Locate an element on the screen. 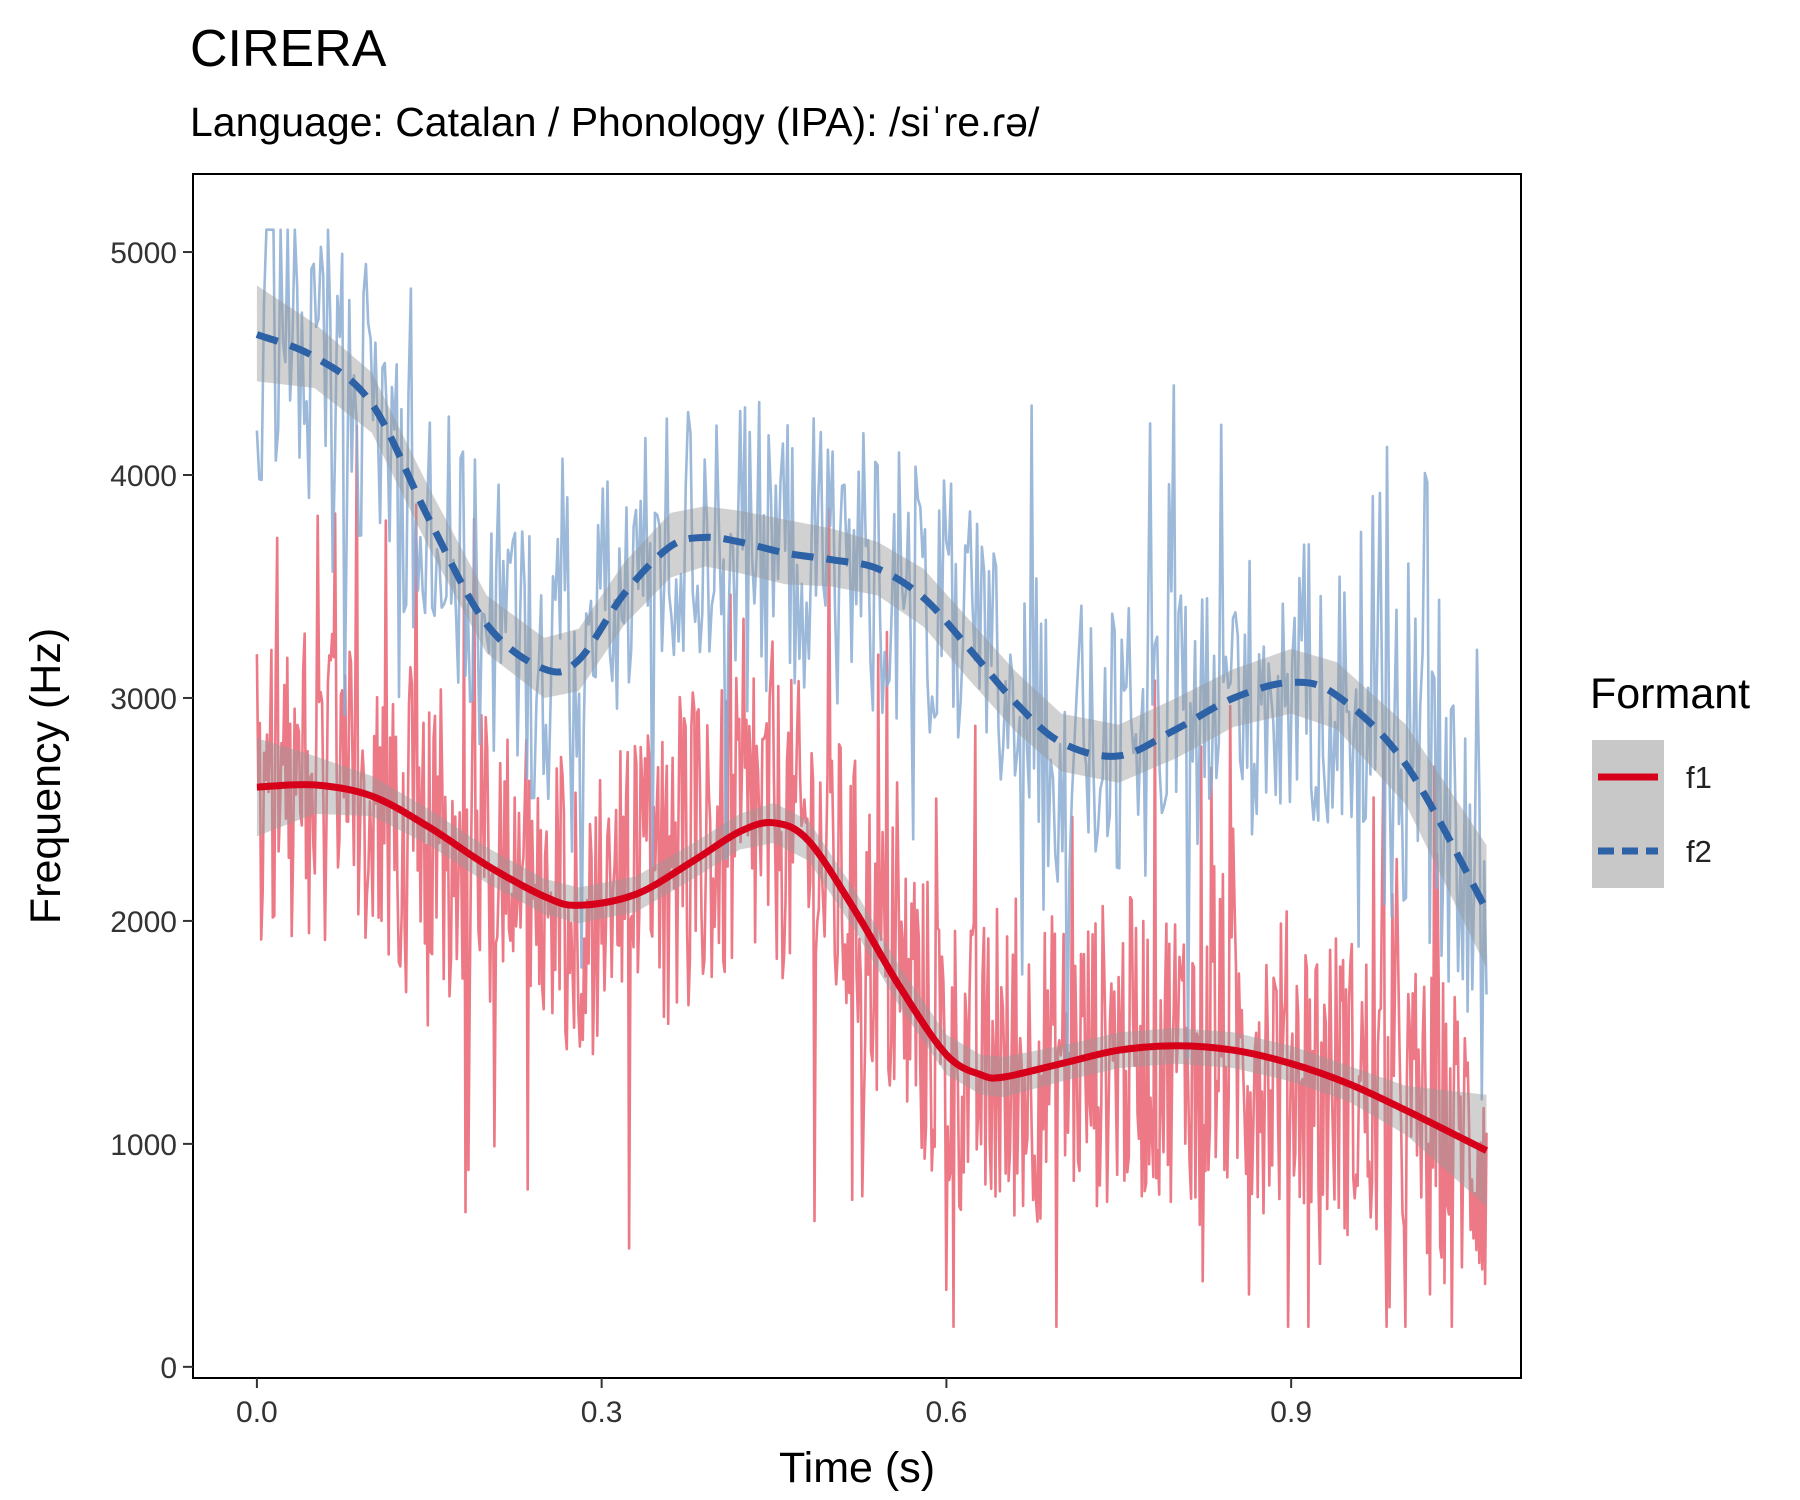 The width and height of the screenshot is (1800, 1500). x-axis: 0.0 0.3 0.6 0.9 is located at coordinates (774, 1403).